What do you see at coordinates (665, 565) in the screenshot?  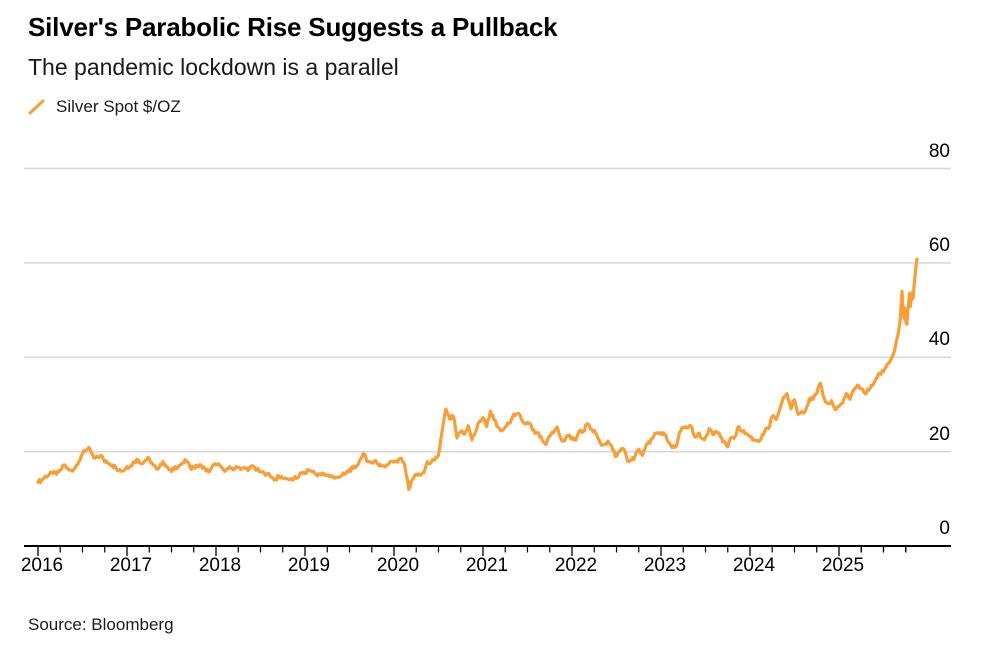 I see `x-tick-label: 2023` at bounding box center [665, 565].